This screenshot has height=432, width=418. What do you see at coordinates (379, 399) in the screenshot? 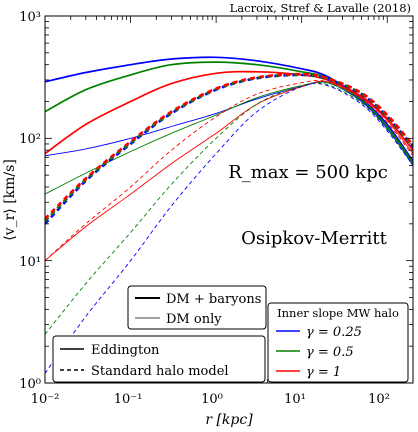
I see `x-tick-label-4: 10²` at bounding box center [379, 399].